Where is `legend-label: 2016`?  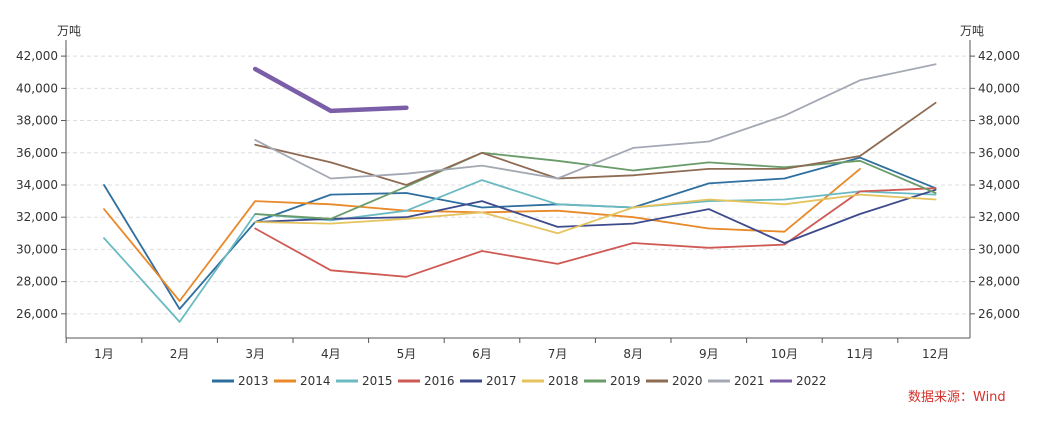
legend-label: 2016 is located at coordinates (439, 381).